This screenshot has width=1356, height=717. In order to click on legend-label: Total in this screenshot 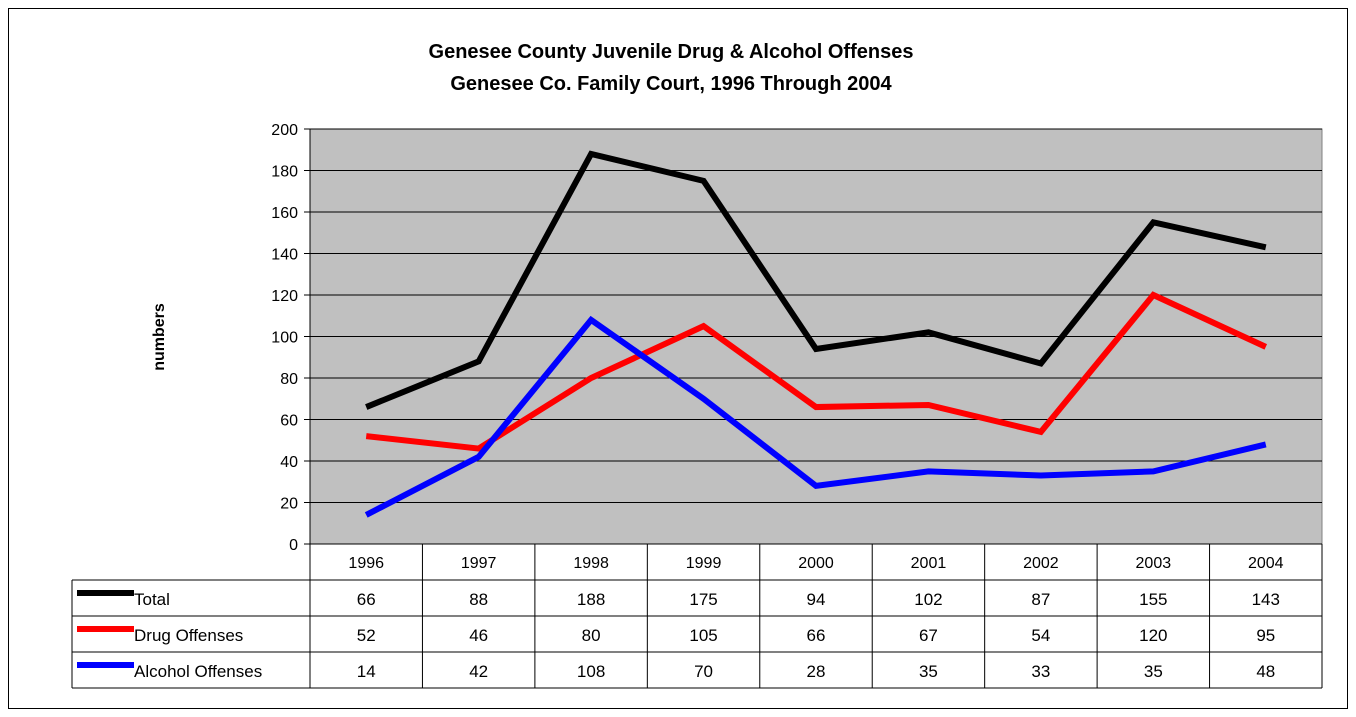, I will do `click(152, 599)`.